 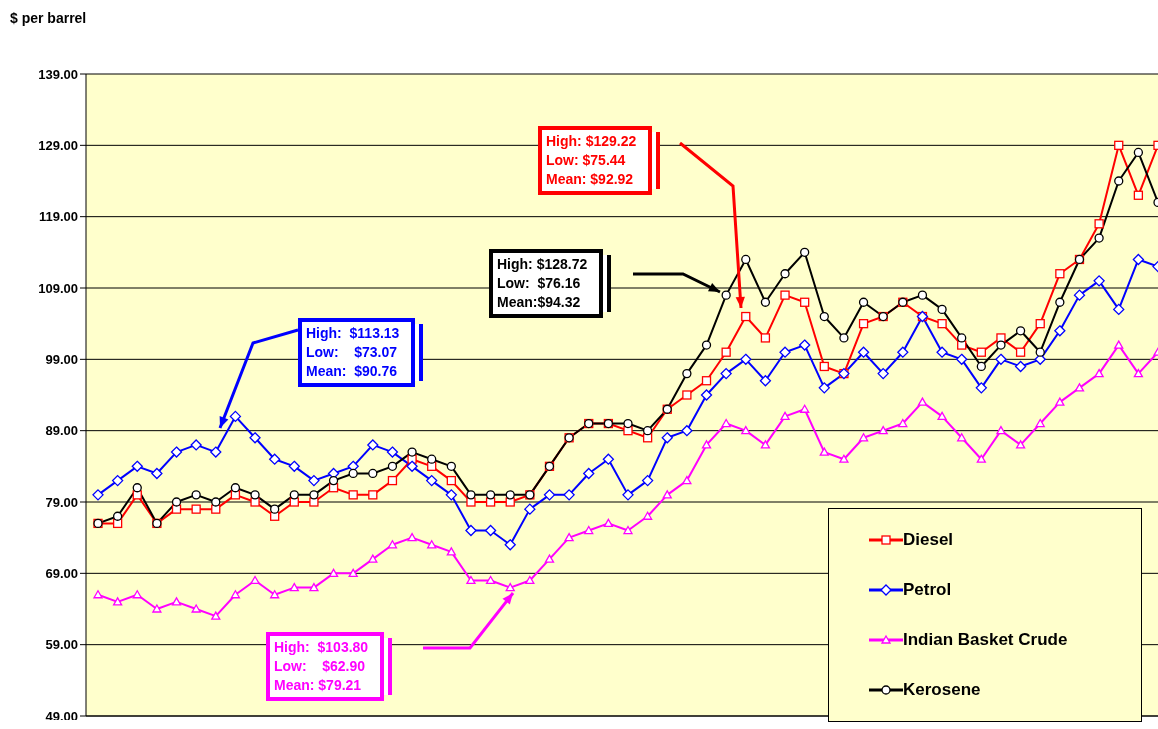 What do you see at coordinates (58, 145) in the screenshot?
I see `y-tick-label: 129.00` at bounding box center [58, 145].